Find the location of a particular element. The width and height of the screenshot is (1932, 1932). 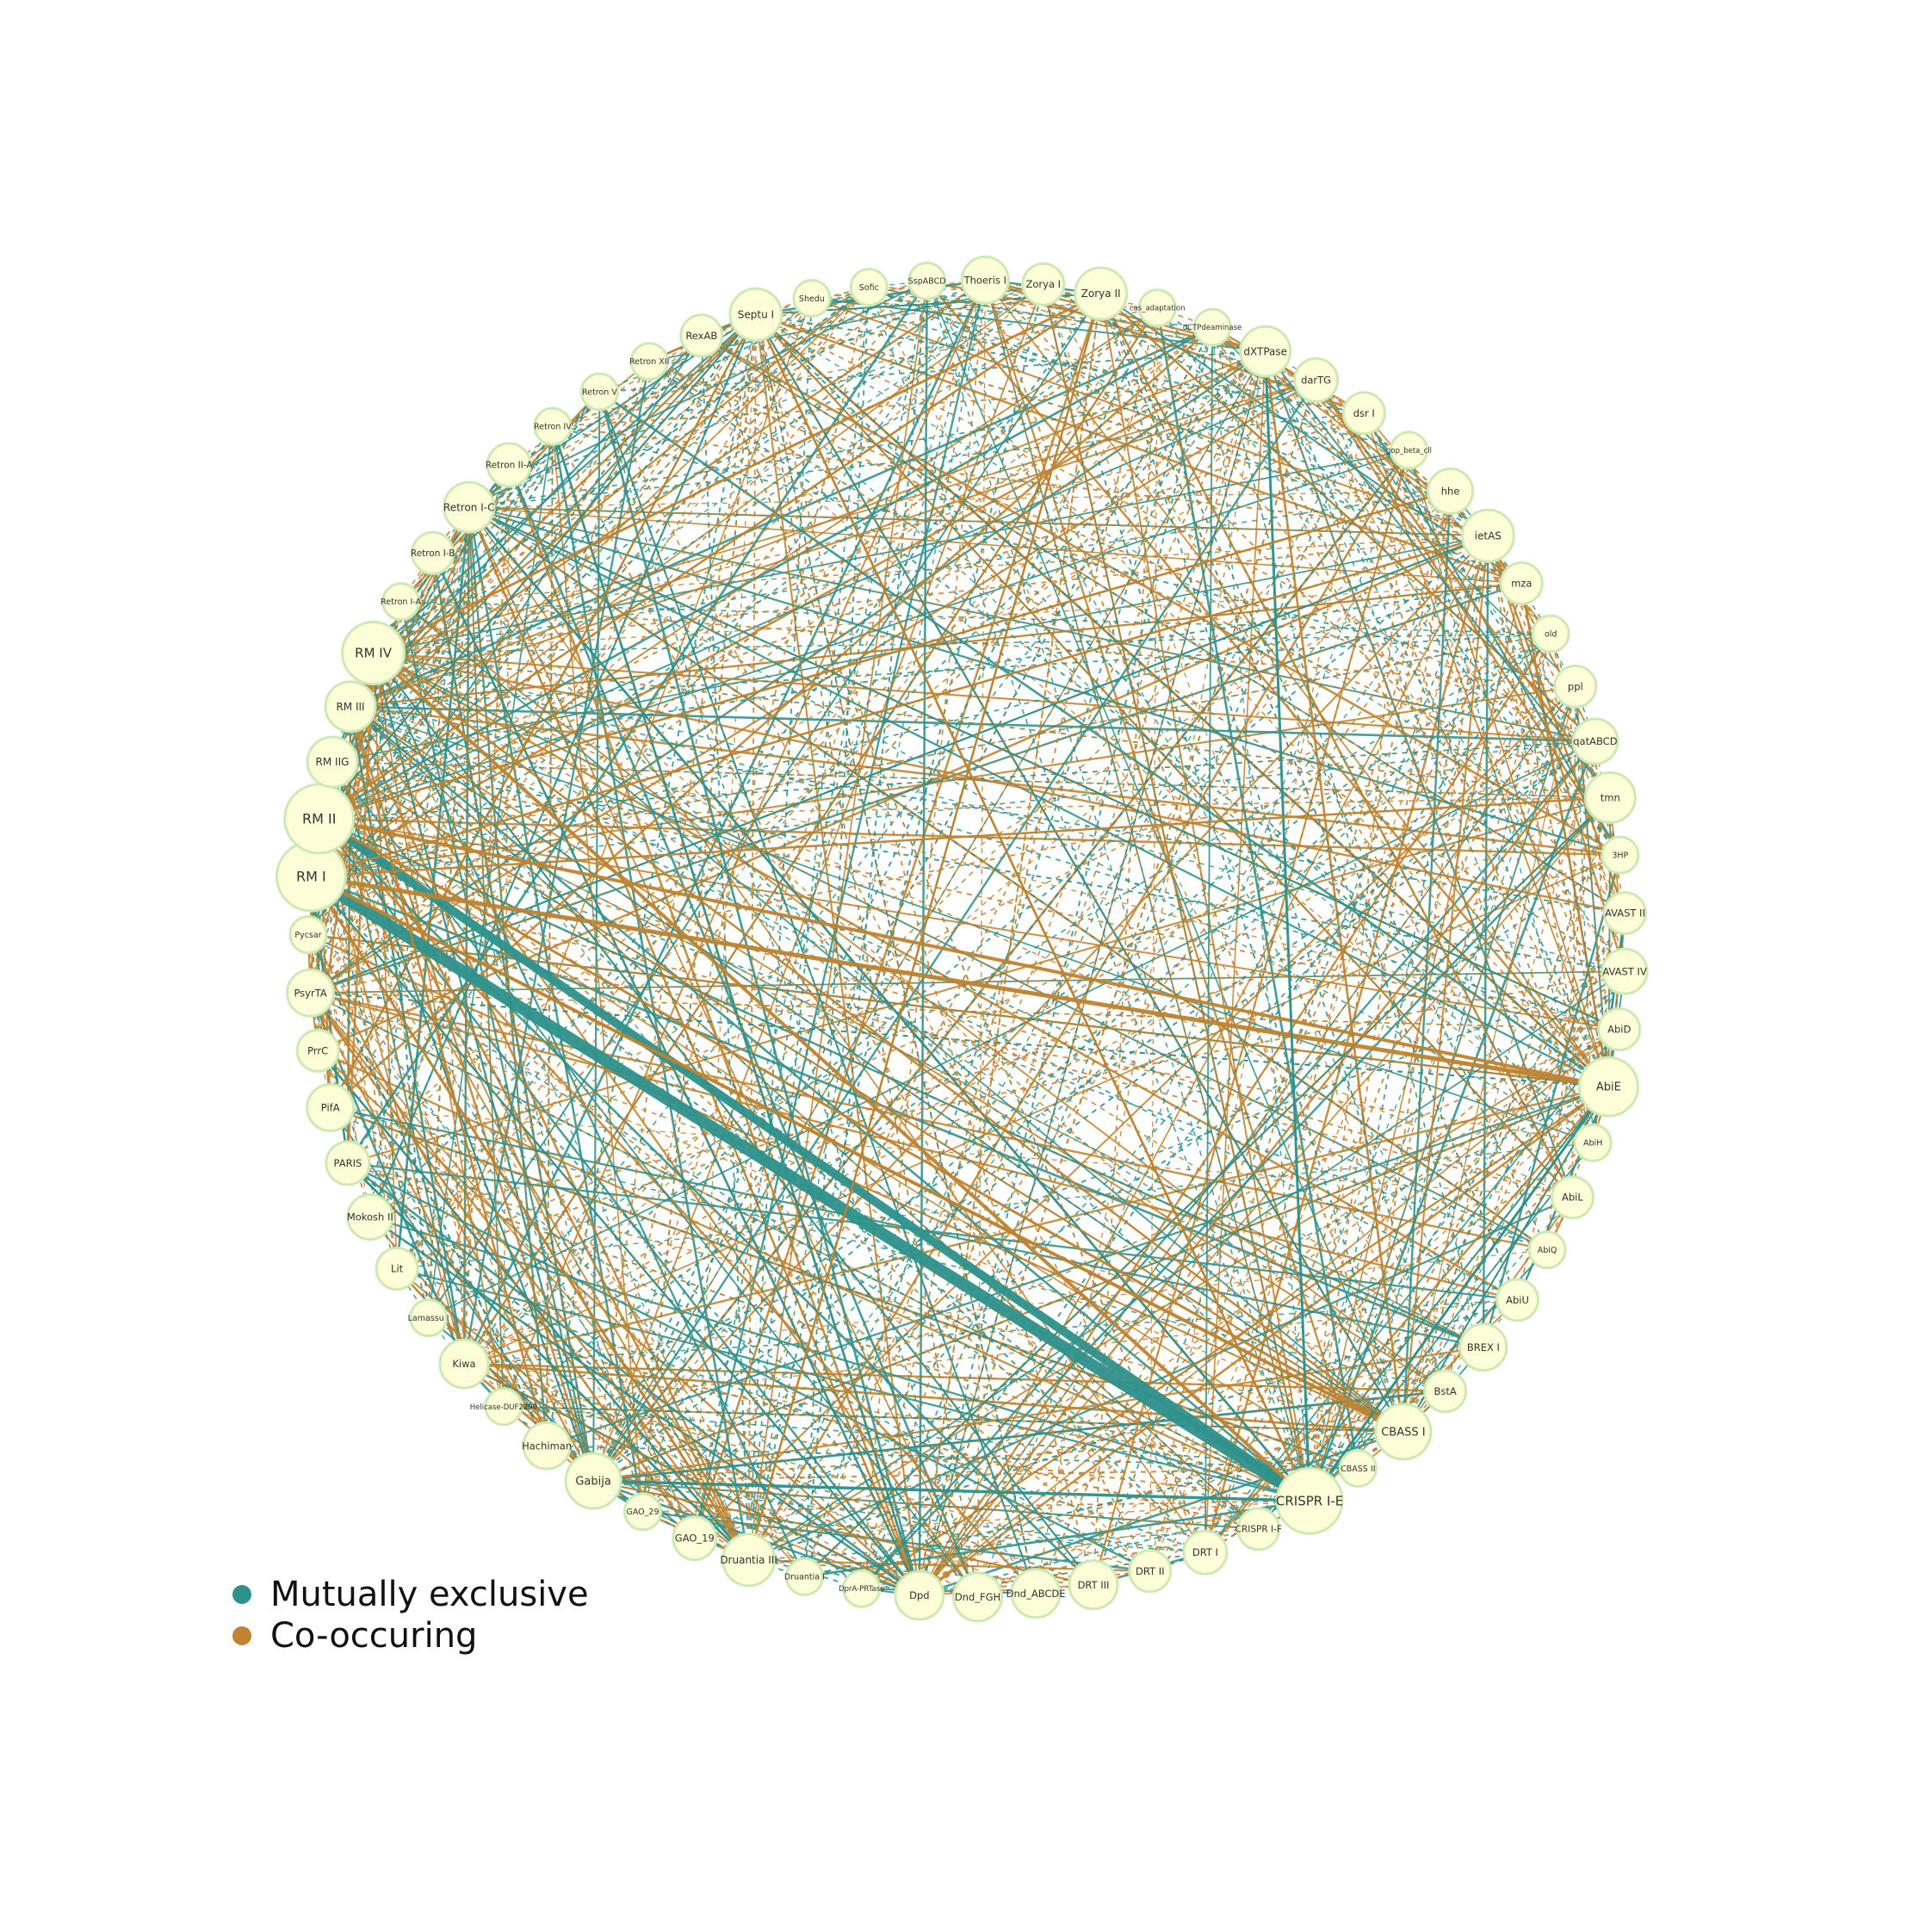

node-retron-iv: Retron IV is located at coordinates (553, 426).